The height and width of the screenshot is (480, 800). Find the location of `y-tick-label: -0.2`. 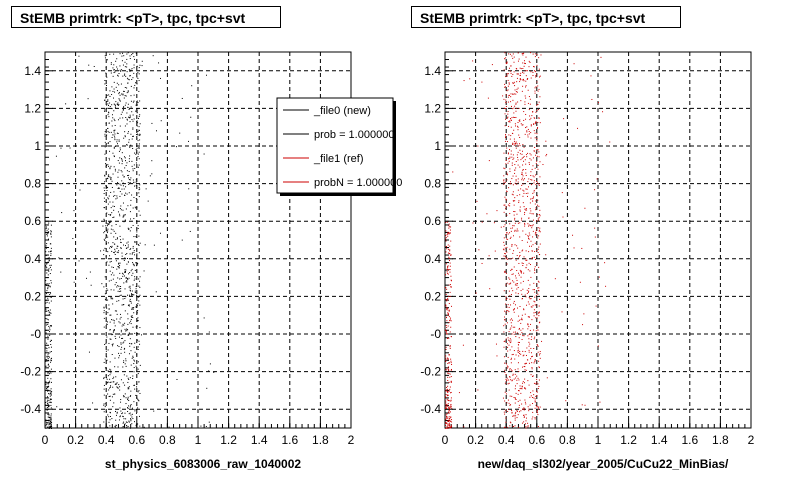

y-tick-label: -0.2 is located at coordinates (30, 372).